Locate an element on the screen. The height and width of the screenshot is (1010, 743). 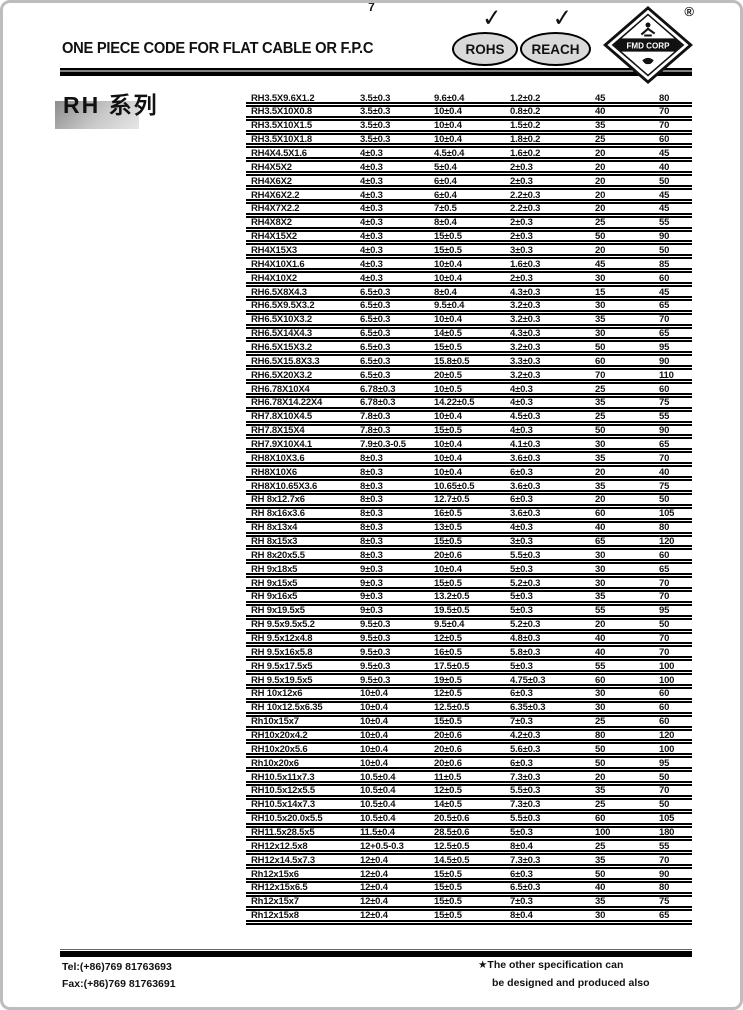
spec-model-cell: RH11.5x28.5x5 is located at coordinates (283, 833).